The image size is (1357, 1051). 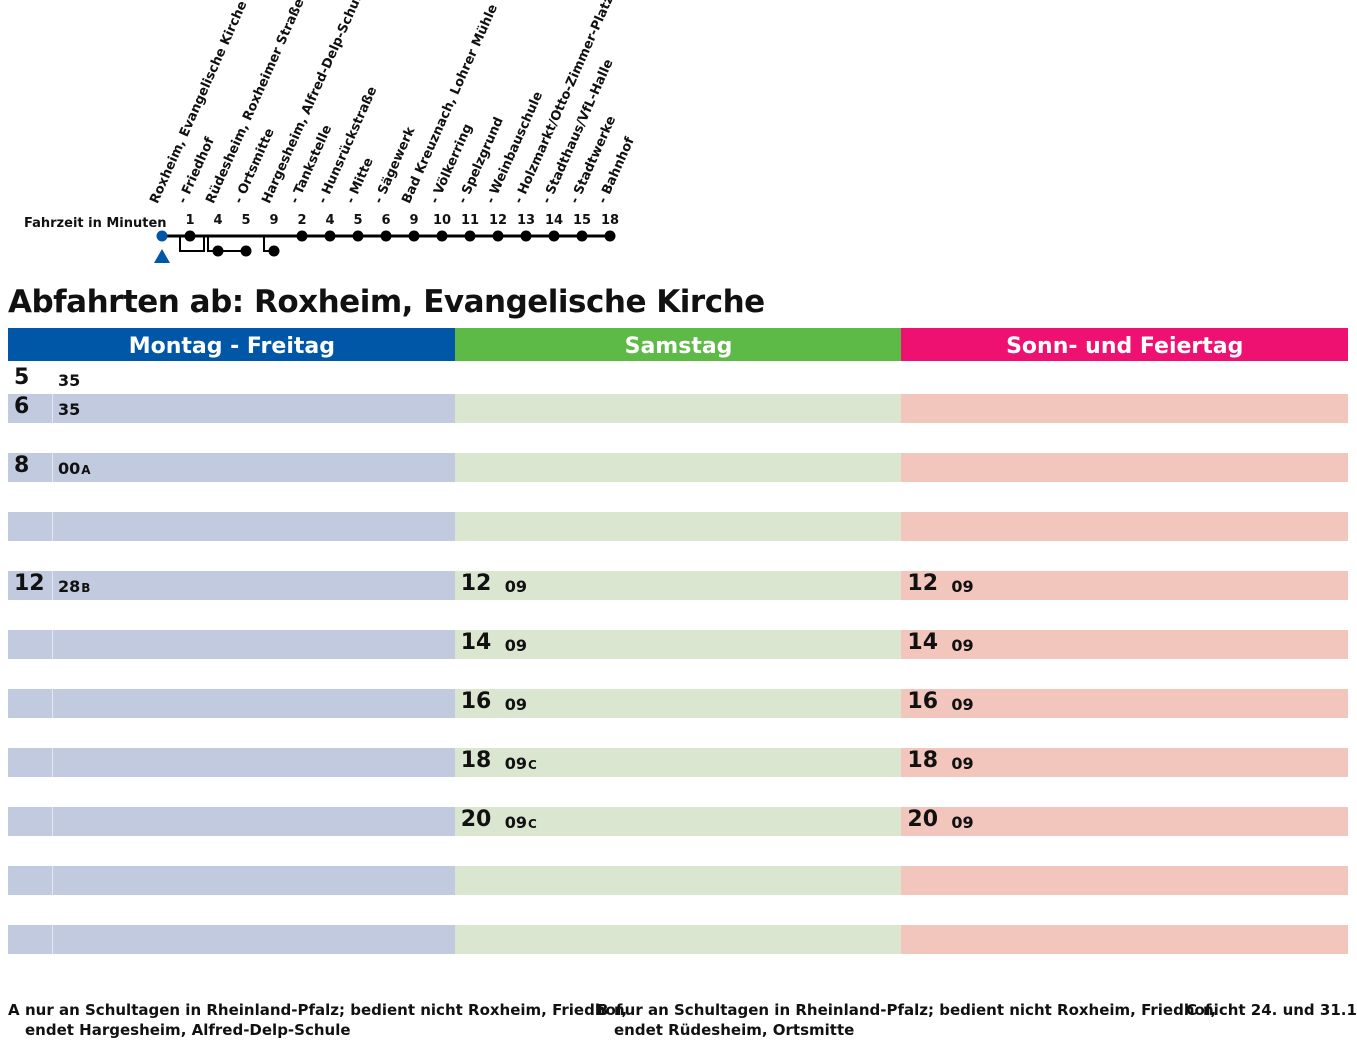 I want to click on departure-minutes: 35, so click(x=69, y=380).